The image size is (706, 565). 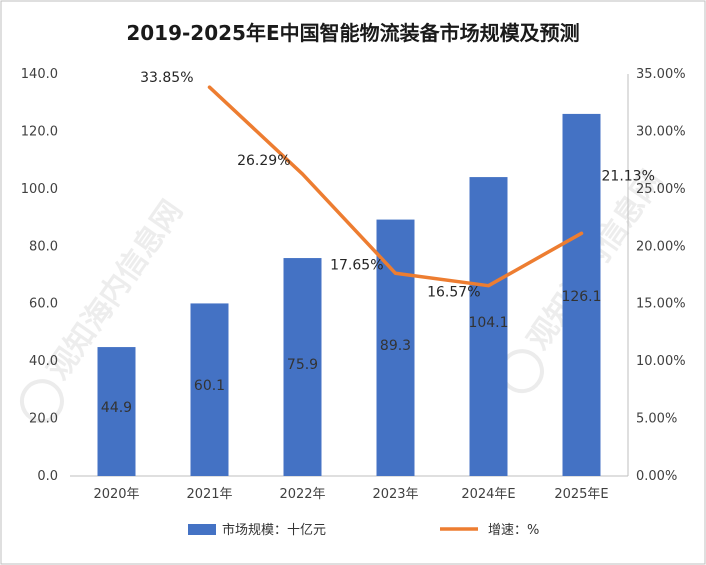 I want to click on legend-line-label: 增速：%, so click(x=513, y=530).